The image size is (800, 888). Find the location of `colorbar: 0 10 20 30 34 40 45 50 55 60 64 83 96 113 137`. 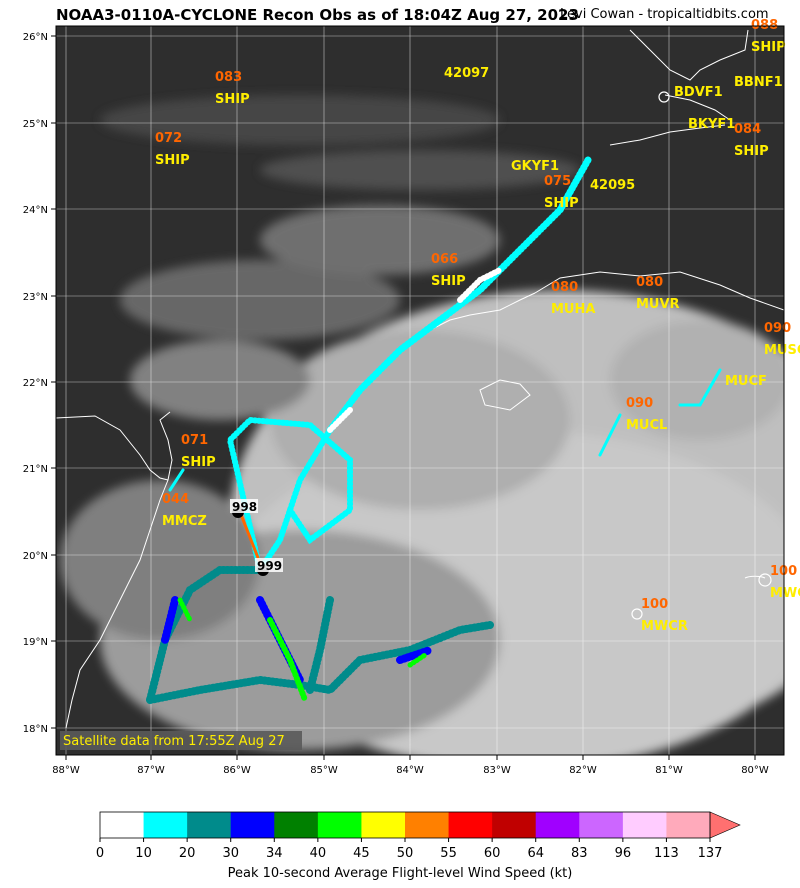

colorbar: 0 10 20 30 34 40 45 50 55 60 64 83 96 113 137 is located at coordinates (418, 836).